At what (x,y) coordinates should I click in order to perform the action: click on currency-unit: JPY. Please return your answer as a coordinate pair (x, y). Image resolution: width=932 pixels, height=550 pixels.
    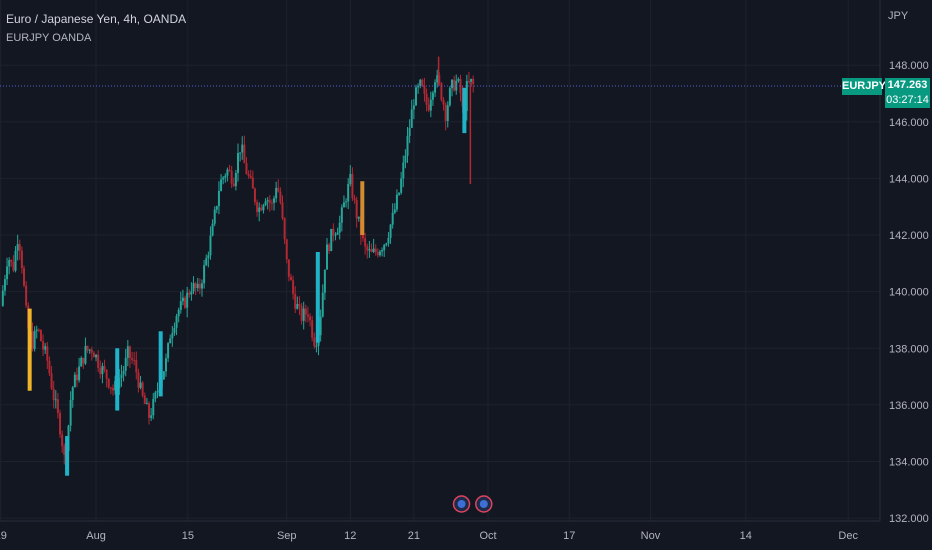
    Looking at the image, I should click on (898, 16).